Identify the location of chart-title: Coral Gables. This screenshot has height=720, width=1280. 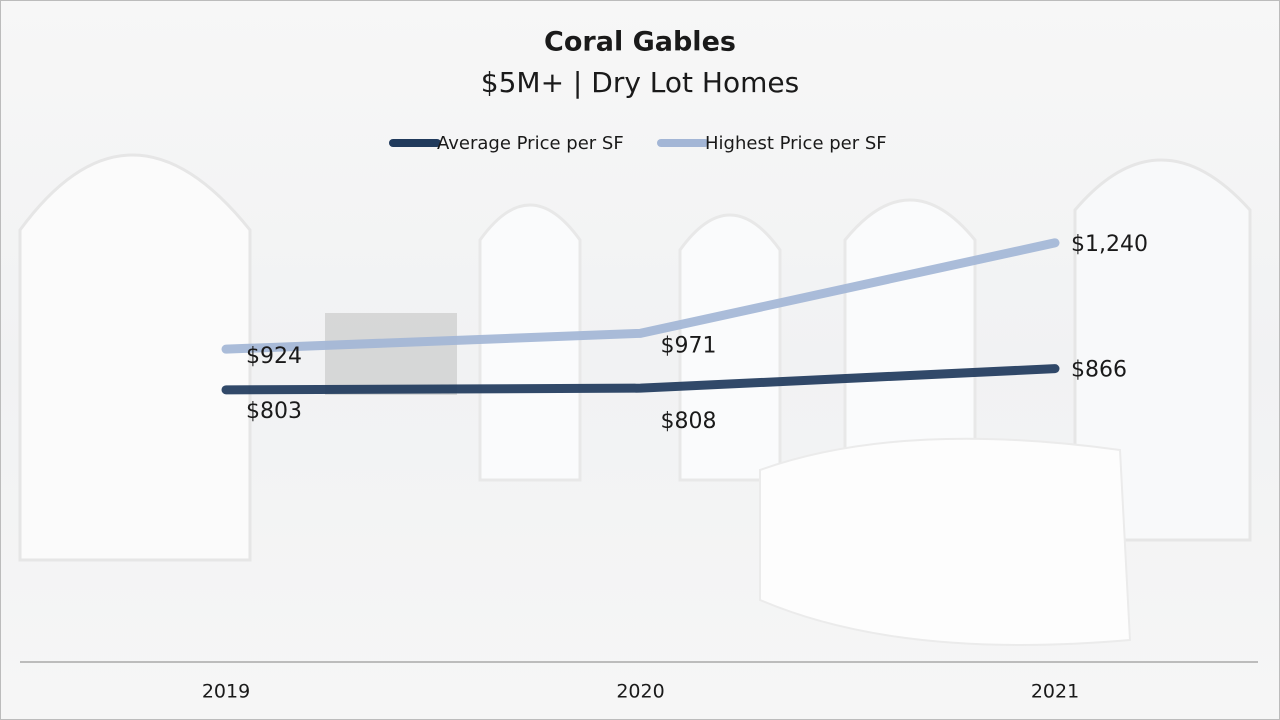
(640, 42).